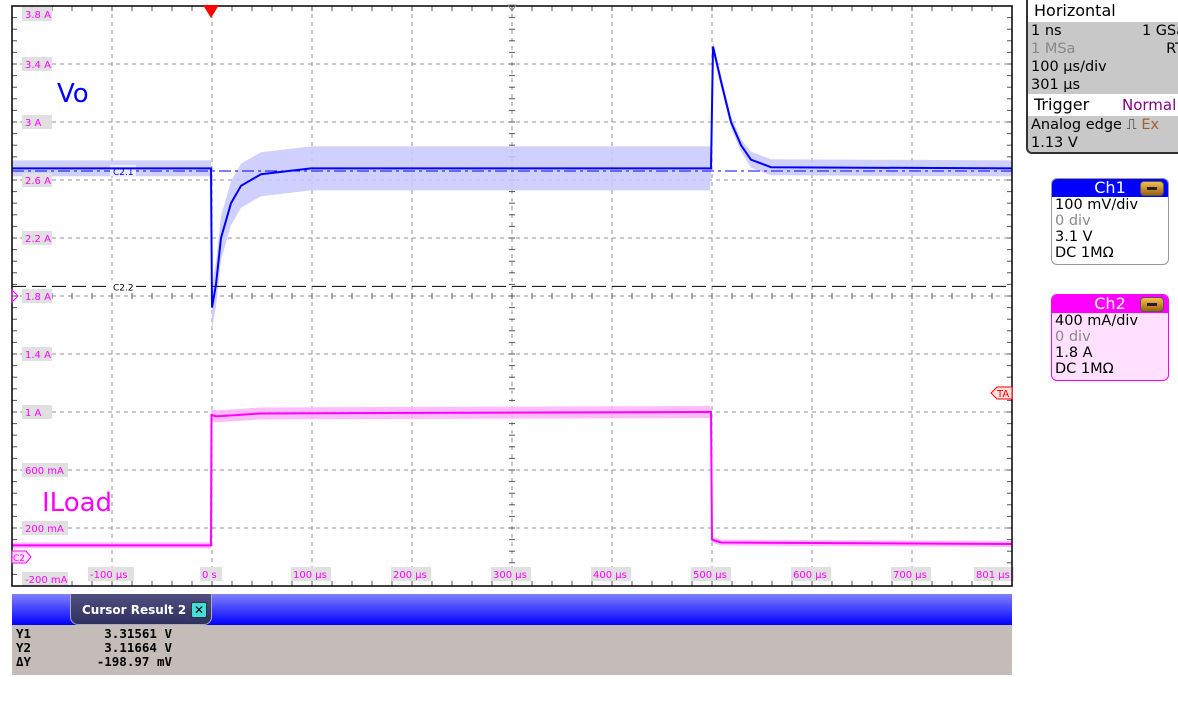  I want to click on ch2-ground-marker: C2, so click(21, 557).